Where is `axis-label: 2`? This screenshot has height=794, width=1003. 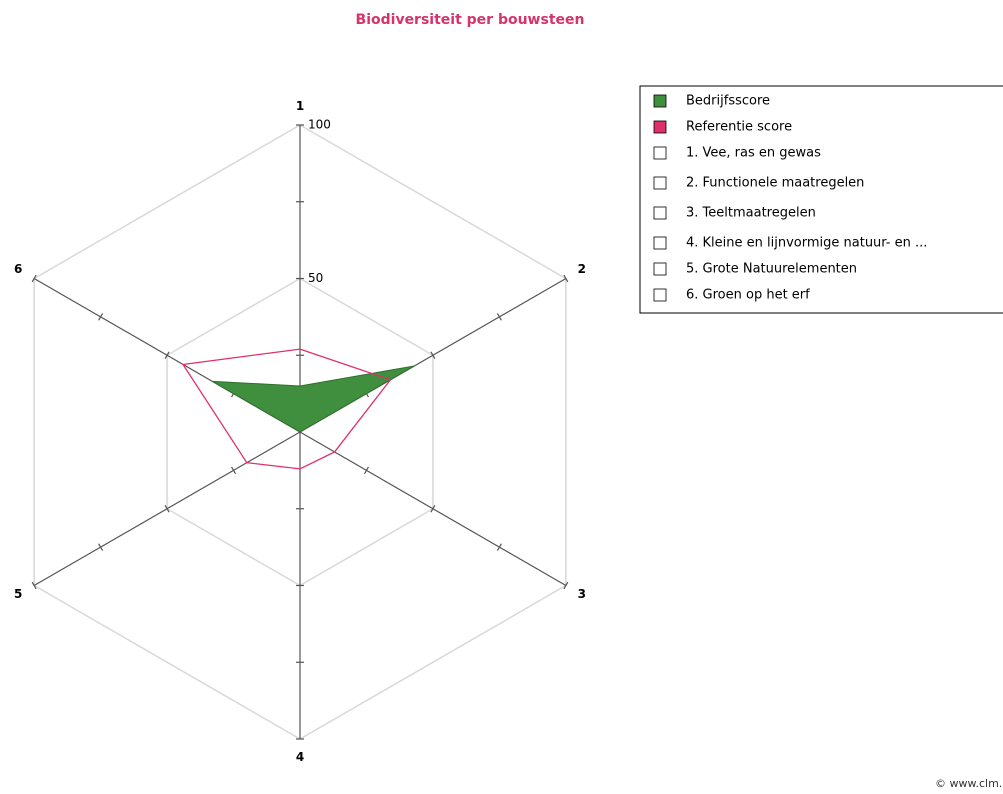
axis-label: 2 is located at coordinates (582, 269).